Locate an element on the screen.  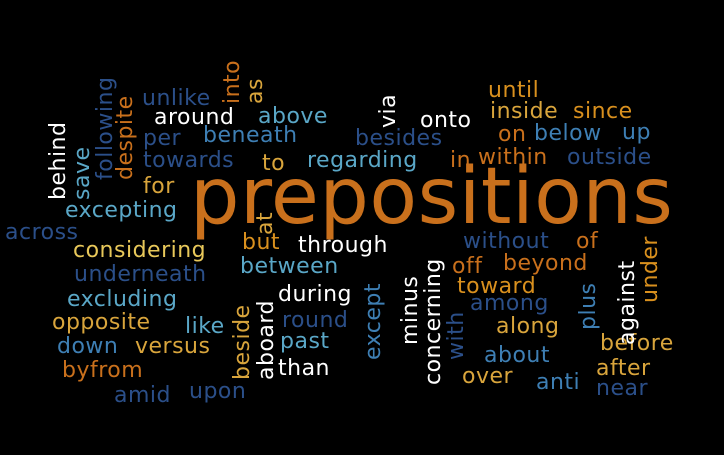
word: prepositions is located at coordinates (432, 197).